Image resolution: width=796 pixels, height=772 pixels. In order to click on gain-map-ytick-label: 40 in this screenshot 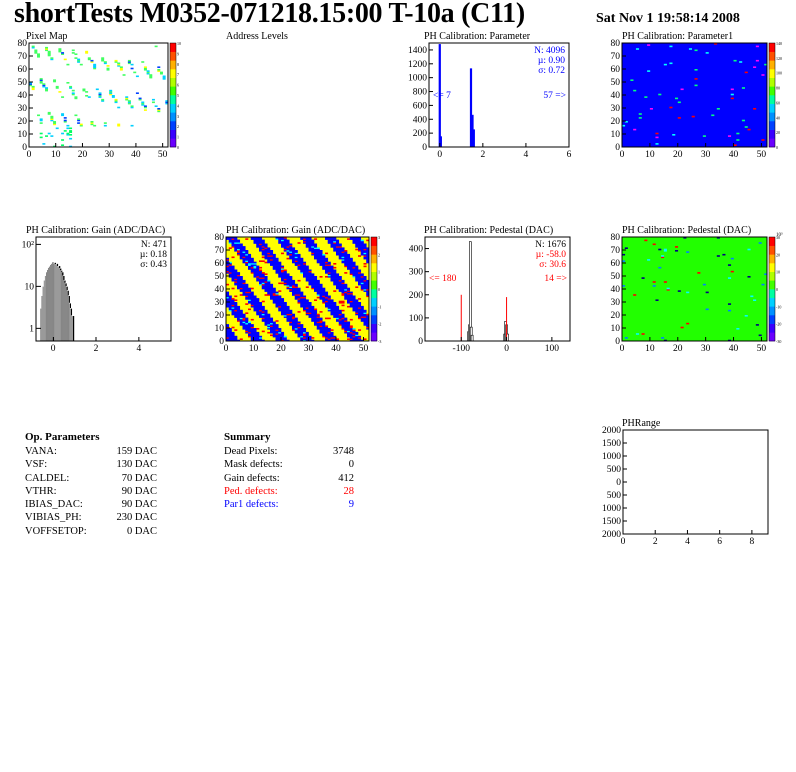, I will do `click(220, 290)`.